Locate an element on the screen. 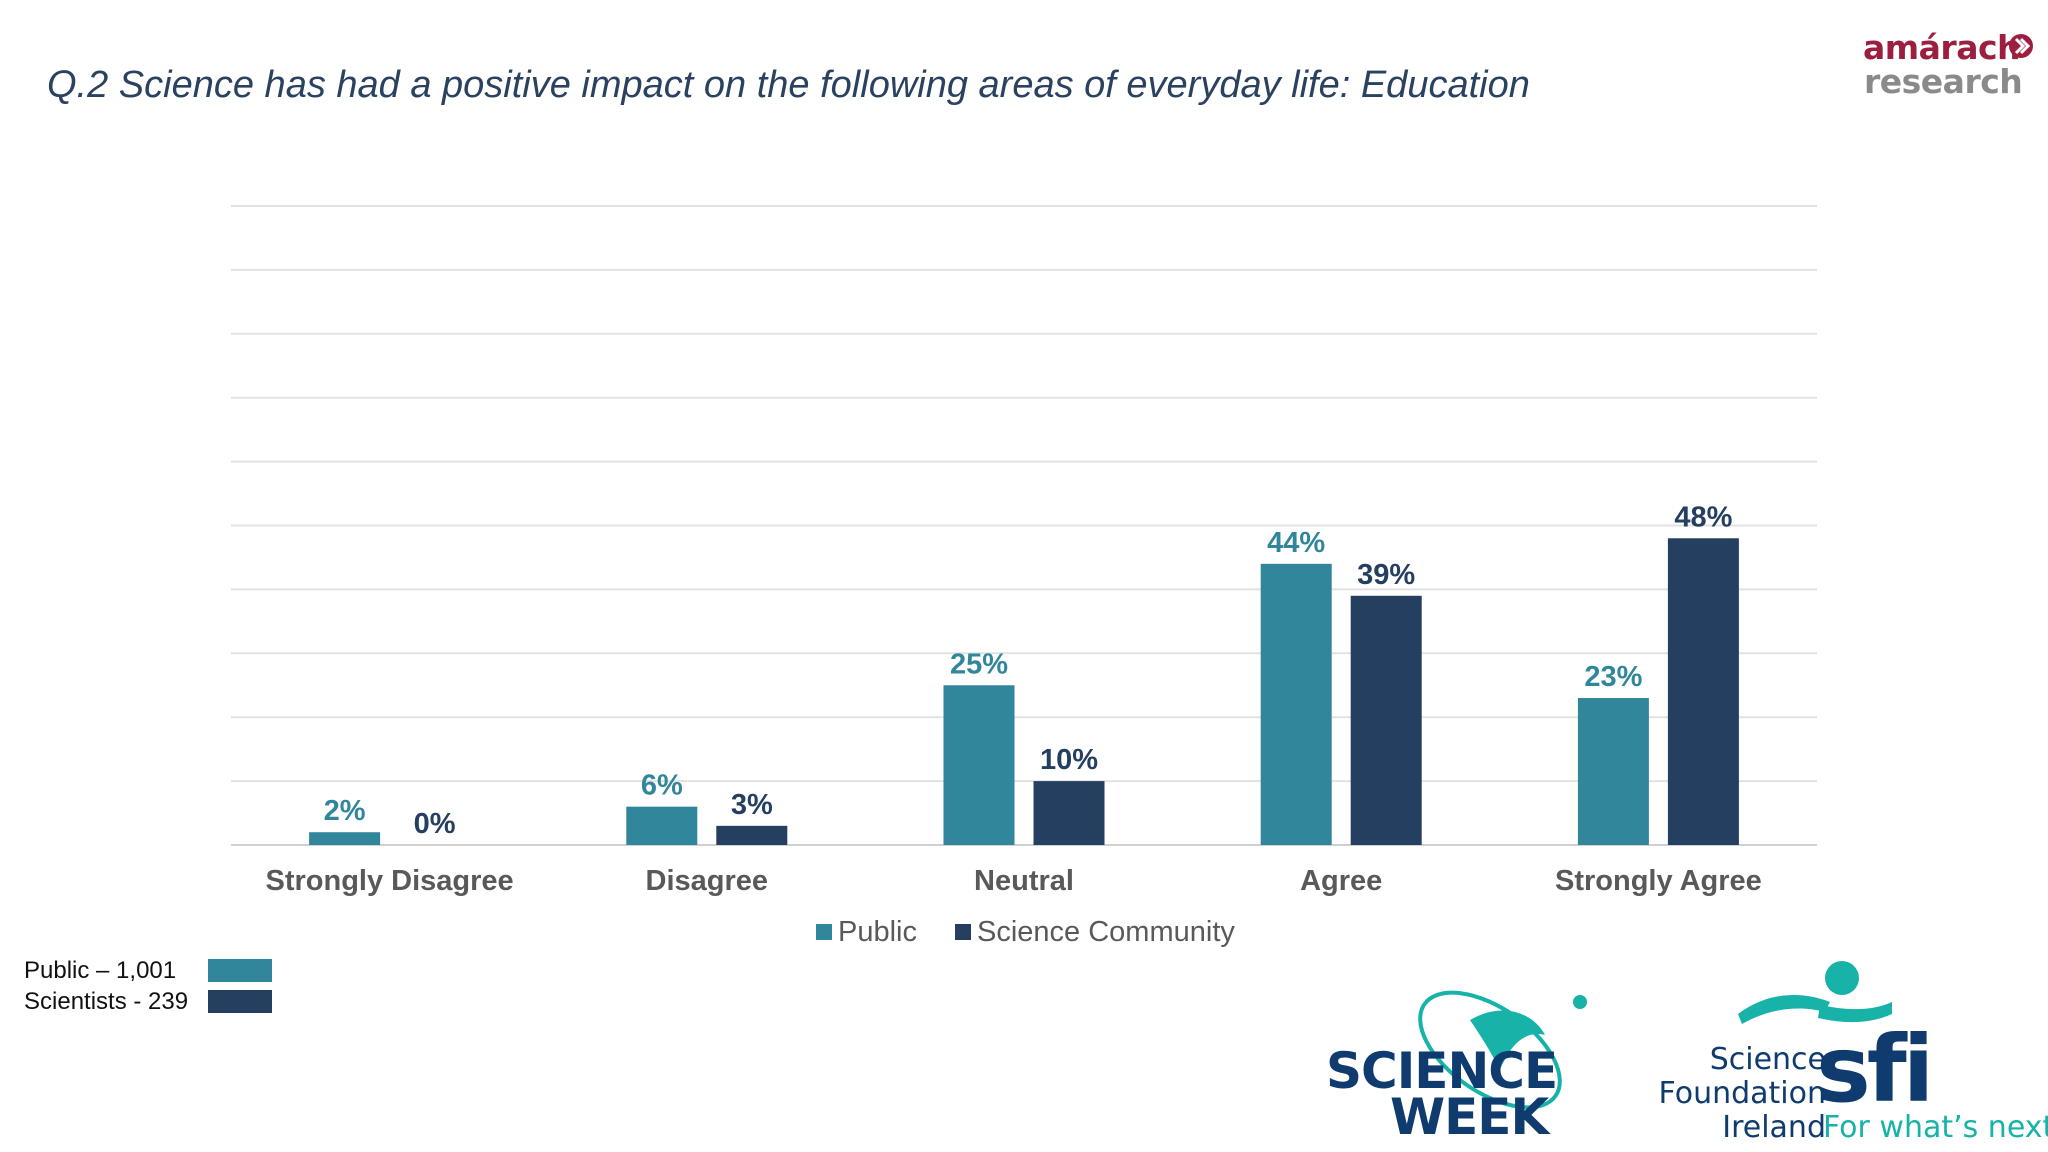 This screenshot has height=1152, width=2048. orbit-swoosh-icon is located at coordinates (1502, 1050).